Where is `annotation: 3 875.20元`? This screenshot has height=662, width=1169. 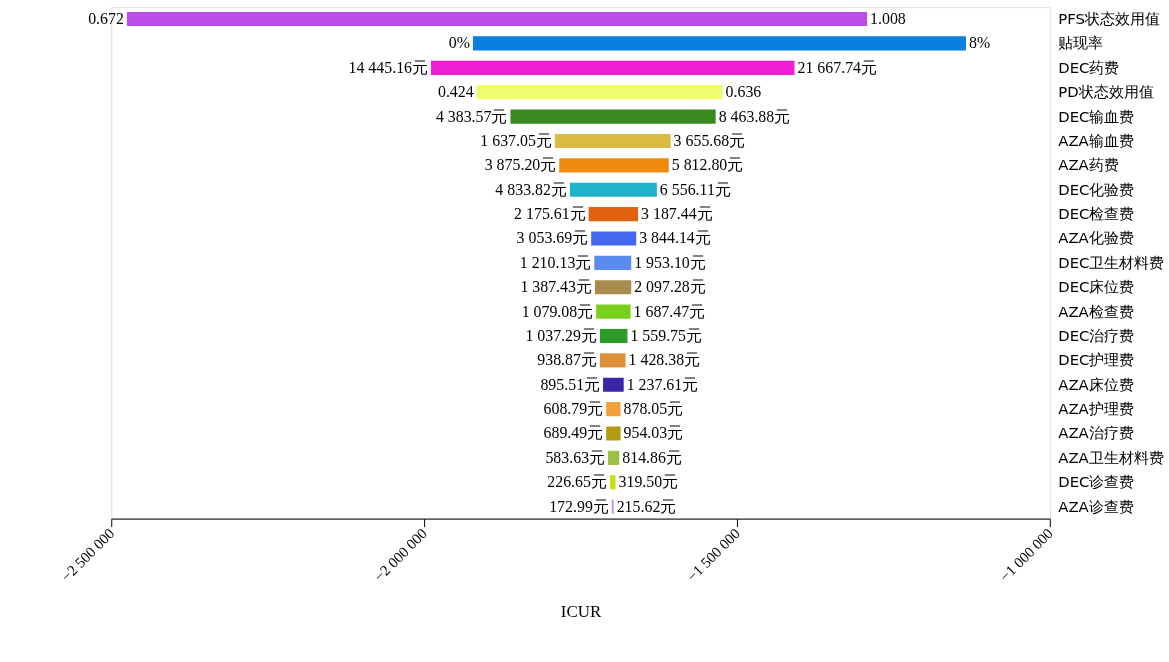 annotation: 3 875.20元 is located at coordinates (520, 165).